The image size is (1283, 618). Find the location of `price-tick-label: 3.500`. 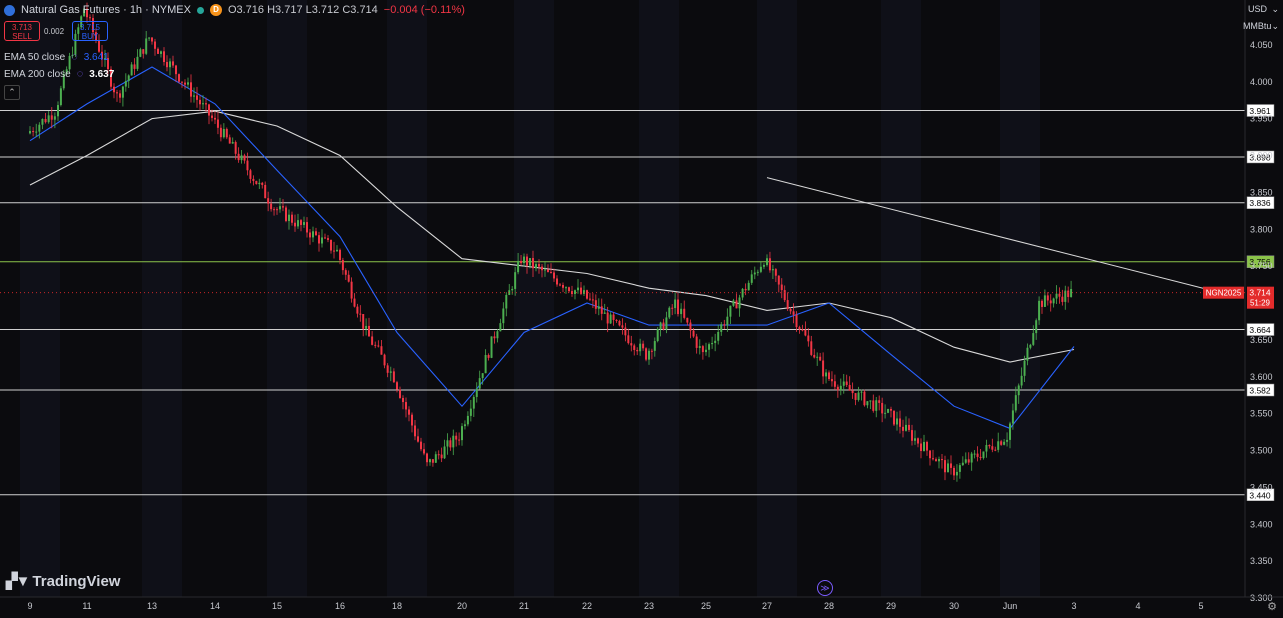

price-tick-label: 3.500 is located at coordinates (1261, 451).